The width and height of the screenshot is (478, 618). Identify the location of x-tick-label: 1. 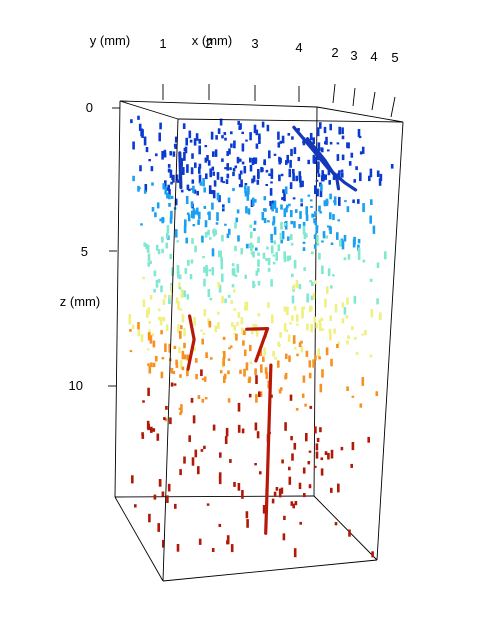
(162, 43).